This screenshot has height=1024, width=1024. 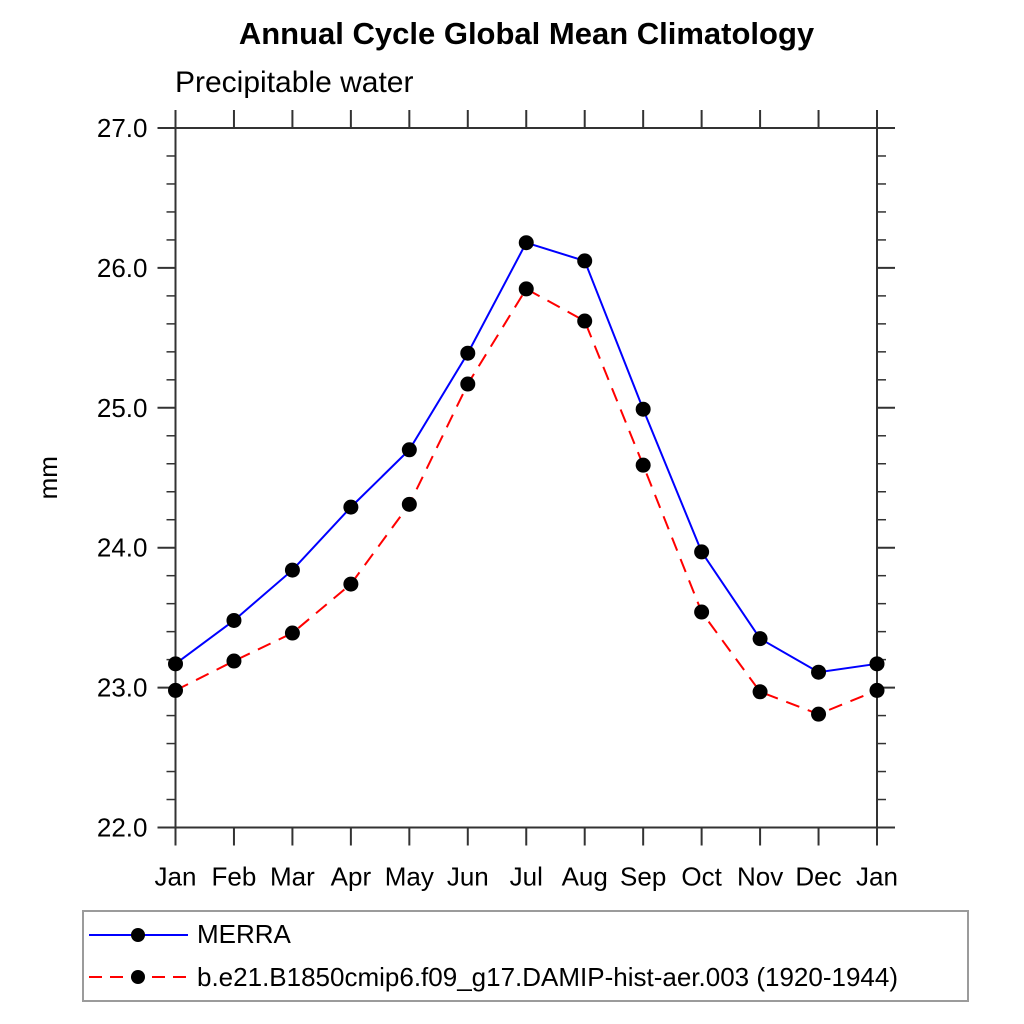 What do you see at coordinates (122, 268) in the screenshot?
I see `y-tick-label: 26.0` at bounding box center [122, 268].